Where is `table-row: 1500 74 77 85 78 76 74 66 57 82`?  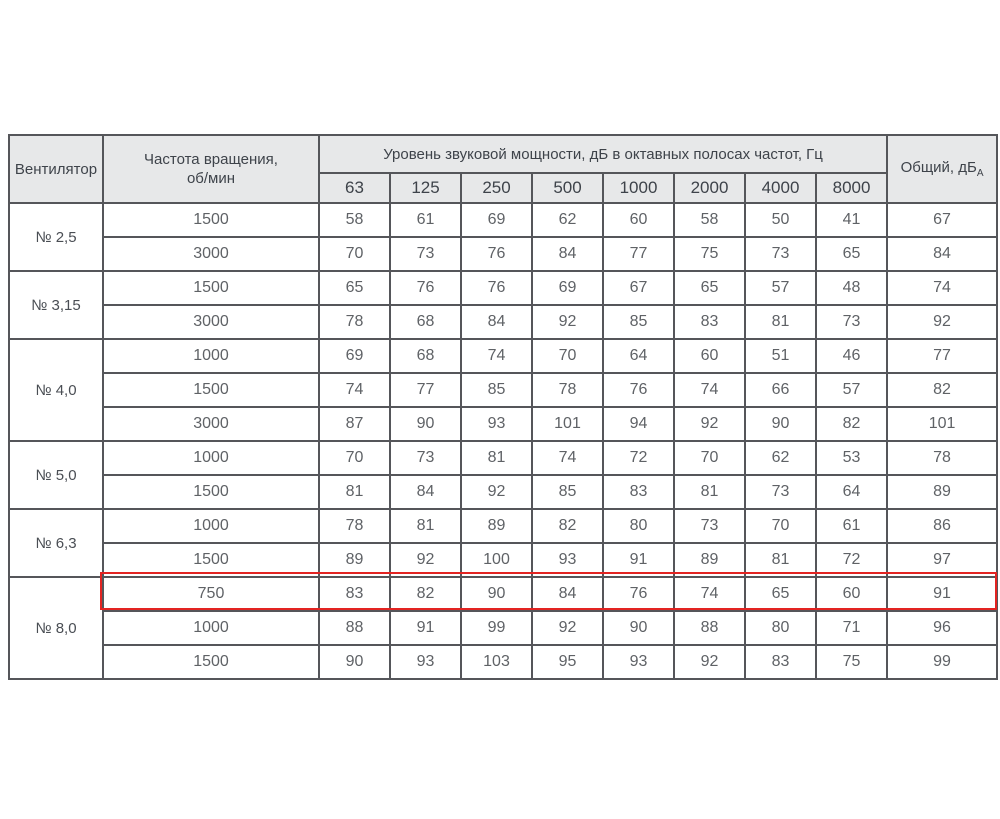 table-row: 1500 74 77 85 78 76 74 66 57 82 is located at coordinates (504, 390).